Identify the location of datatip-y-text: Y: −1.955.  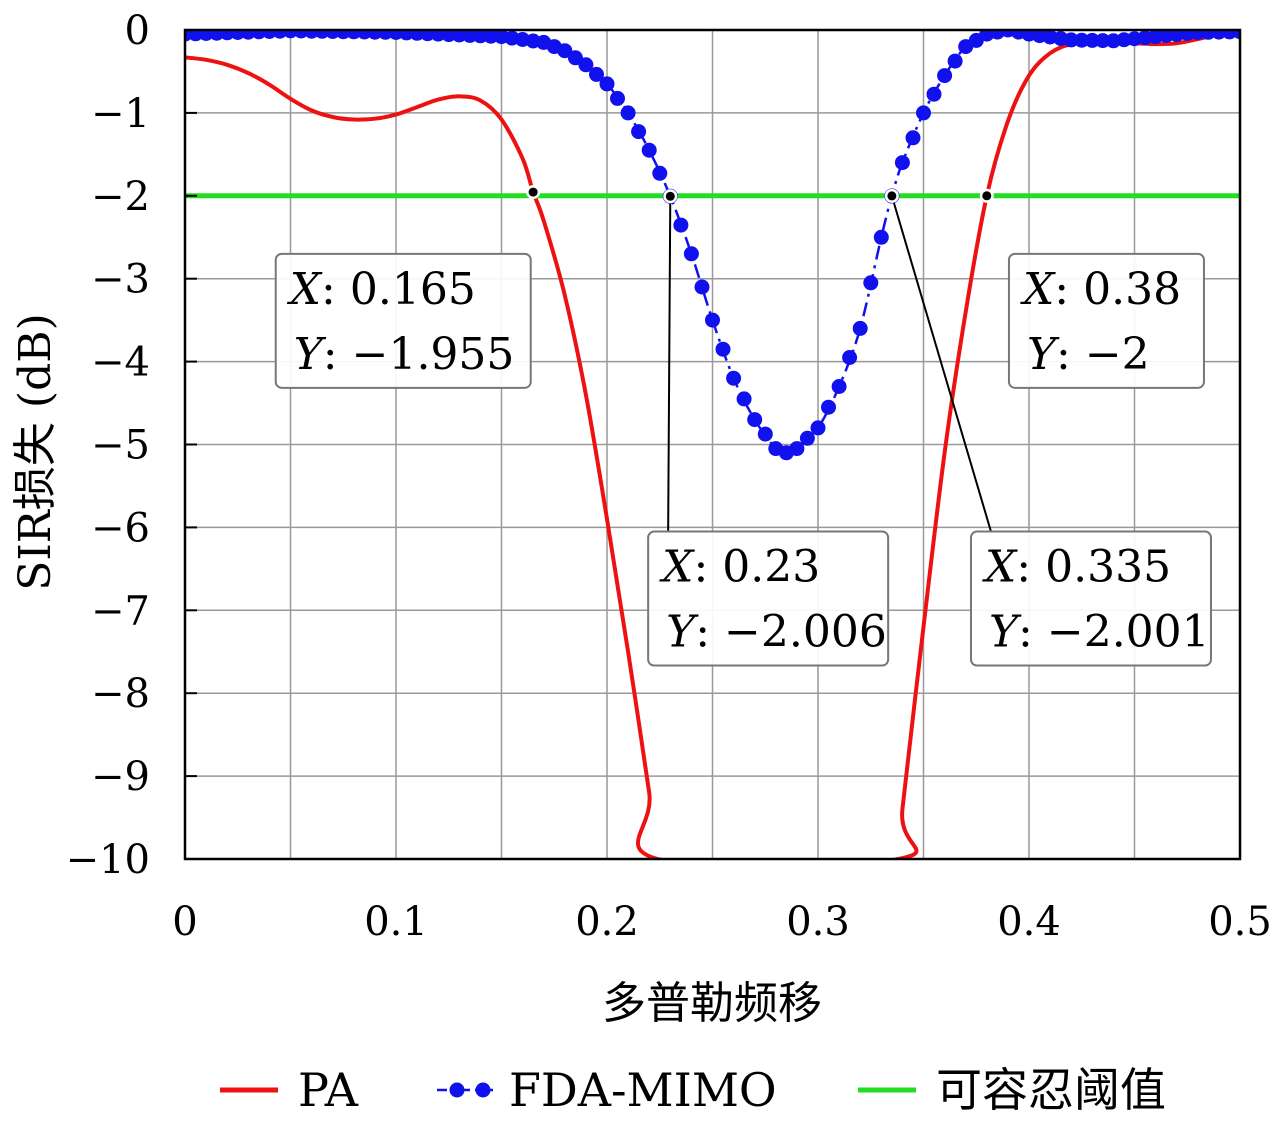
(404, 354).